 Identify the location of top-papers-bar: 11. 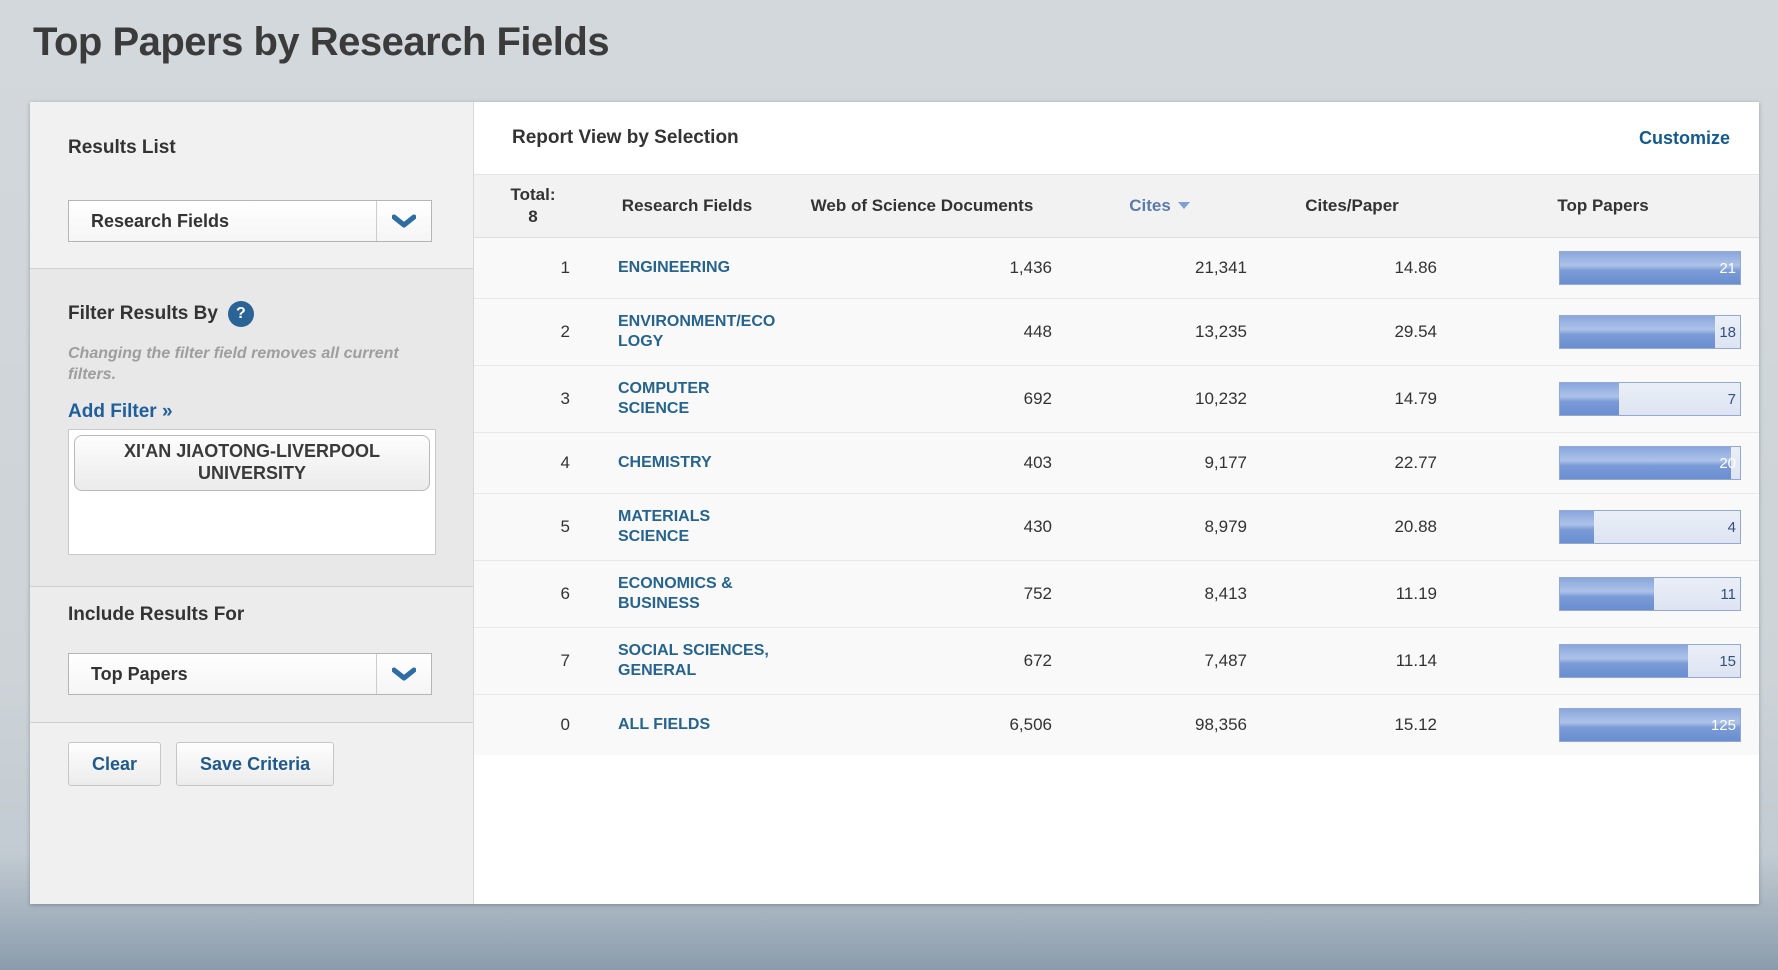
(1650, 594).